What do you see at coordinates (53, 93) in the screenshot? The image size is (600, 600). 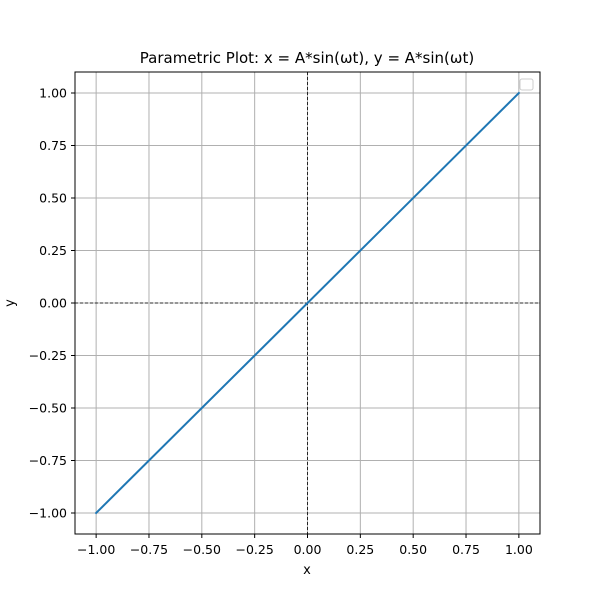 I see `y-tick-label-8: 1.00` at bounding box center [53, 93].